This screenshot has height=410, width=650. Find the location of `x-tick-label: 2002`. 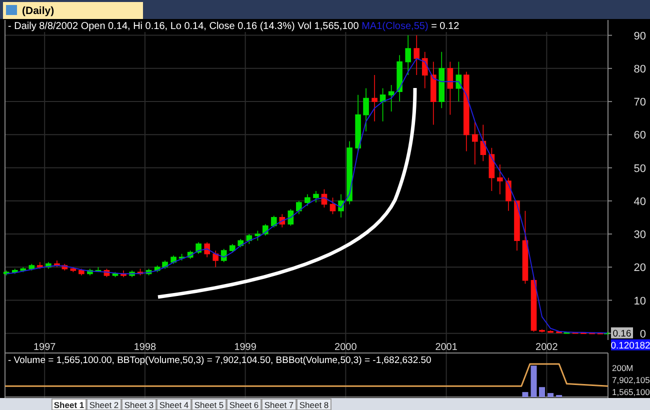

x-tick-label: 2002 is located at coordinates (547, 347).